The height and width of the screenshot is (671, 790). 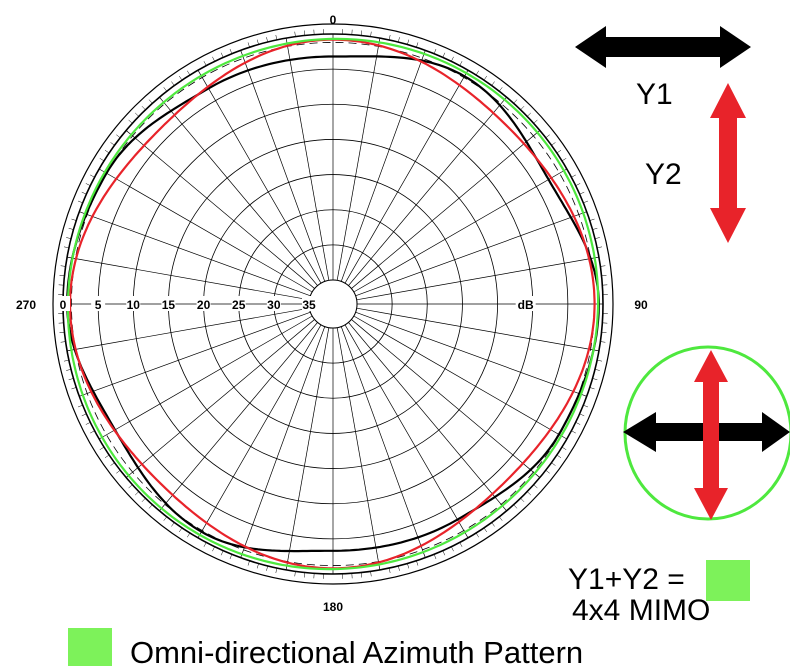 I want to click on radial-tick-label: 35, so click(x=309, y=305).